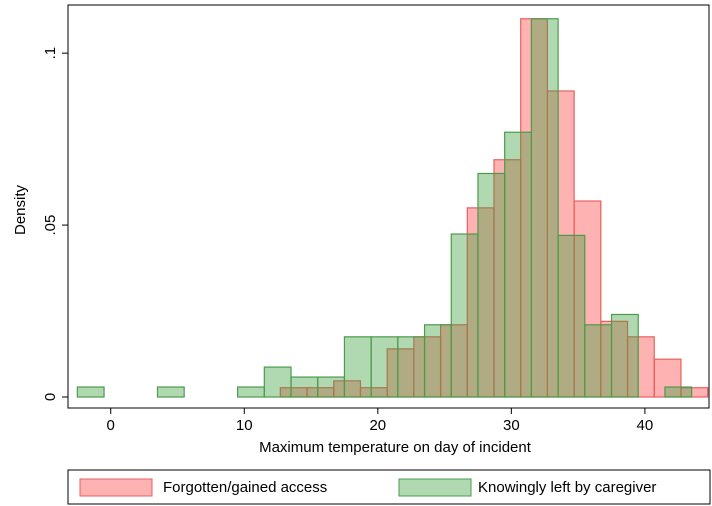  What do you see at coordinates (245, 487) in the screenshot?
I see `legend-label: Forgotten/gained access` at bounding box center [245, 487].